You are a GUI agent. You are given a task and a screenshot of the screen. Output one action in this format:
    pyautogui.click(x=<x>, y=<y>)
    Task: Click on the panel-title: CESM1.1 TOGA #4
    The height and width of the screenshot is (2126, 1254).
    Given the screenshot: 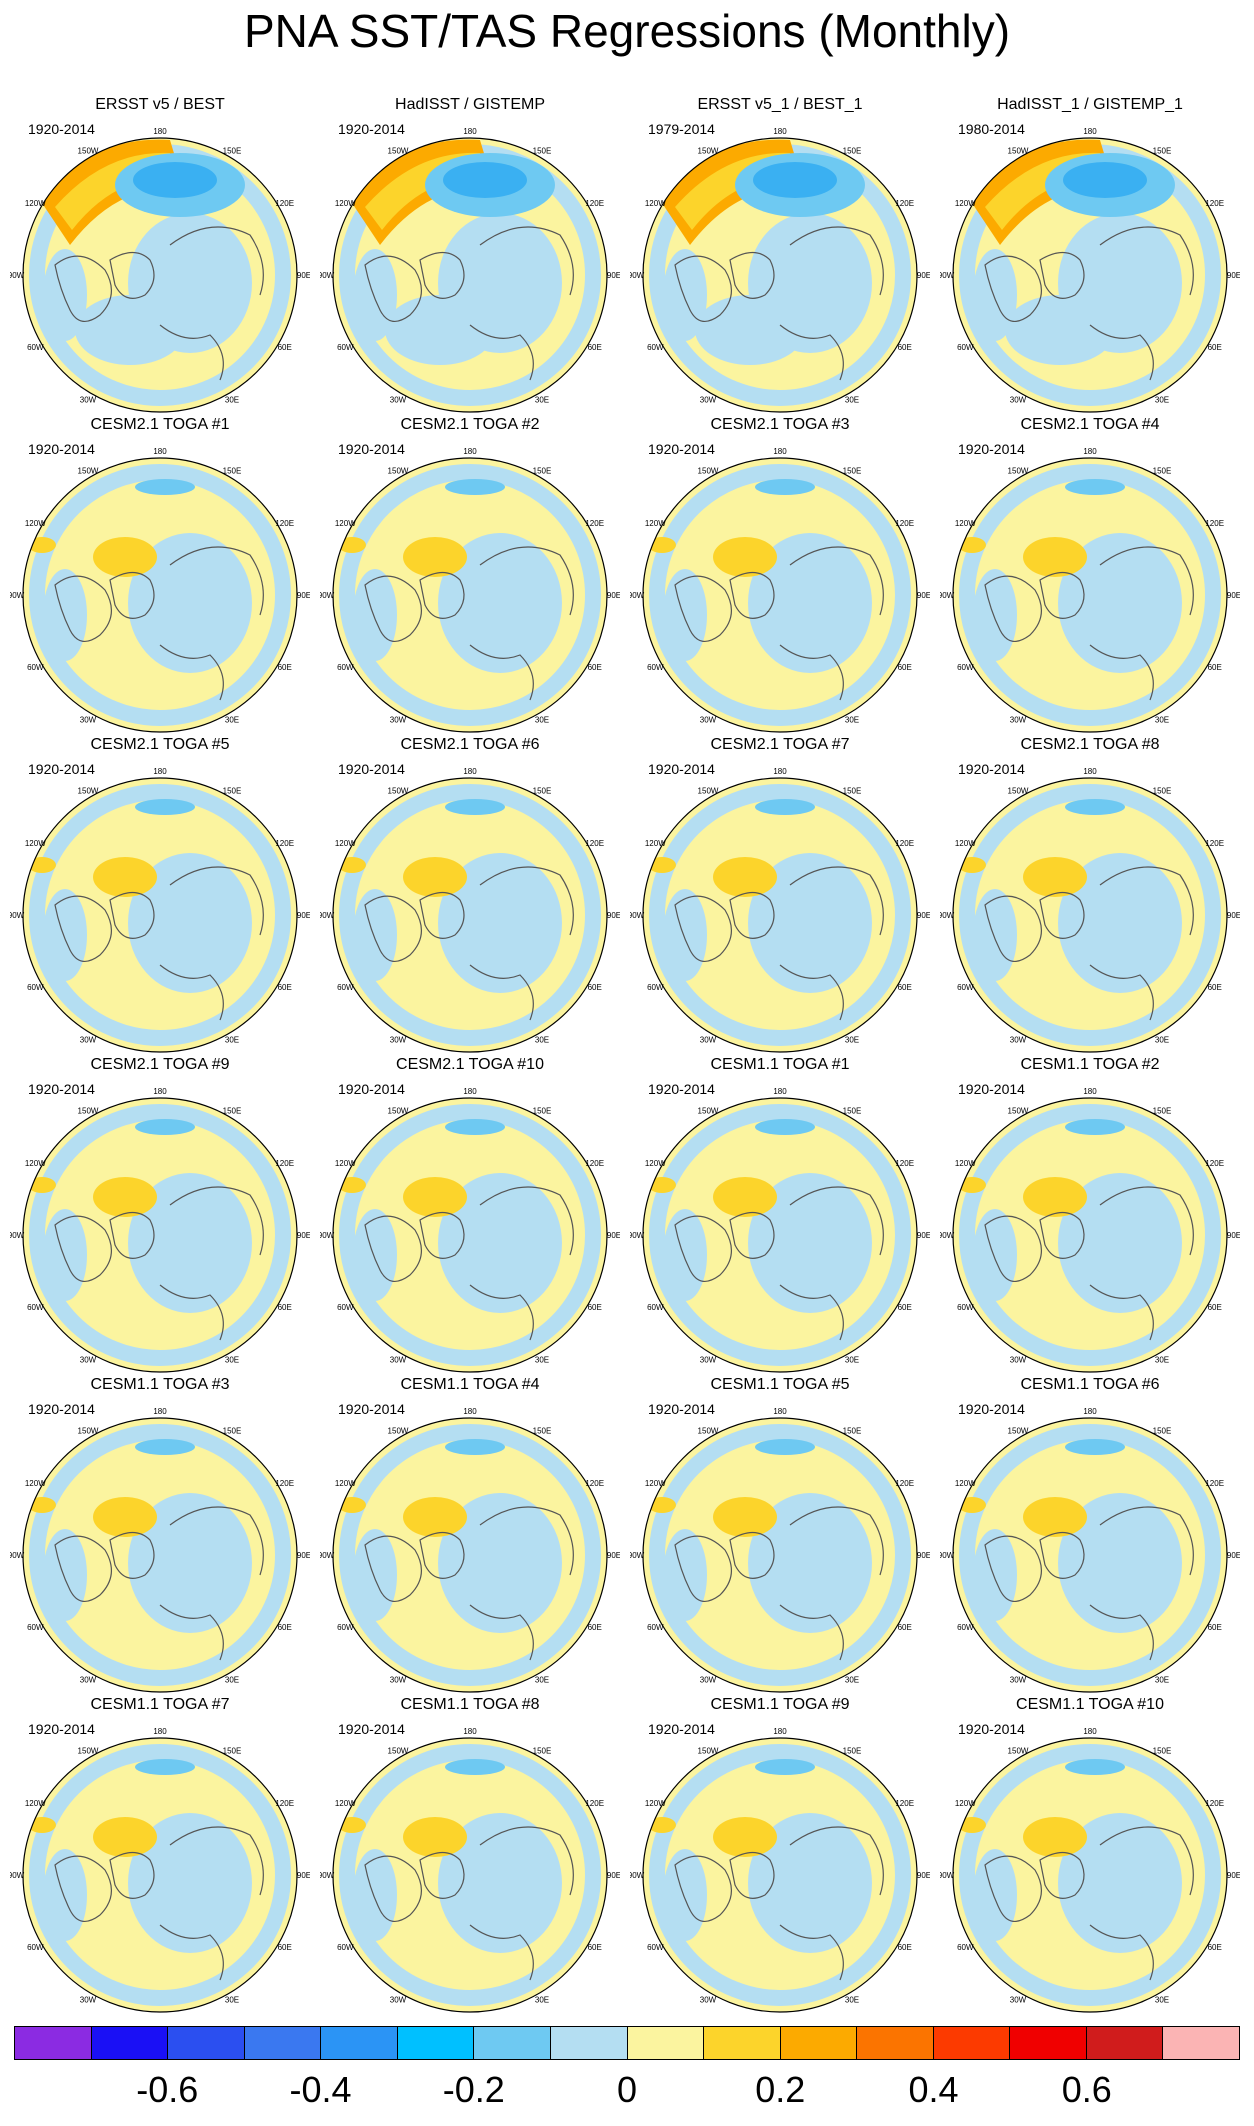 What is the action you would take?
    pyautogui.click(x=470, y=1384)
    